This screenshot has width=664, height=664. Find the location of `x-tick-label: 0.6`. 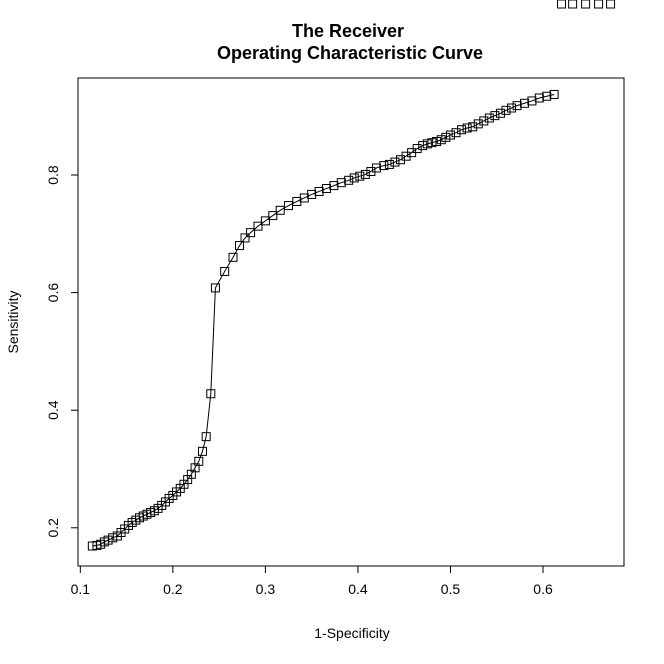

x-tick-label: 0.6 is located at coordinates (543, 589).